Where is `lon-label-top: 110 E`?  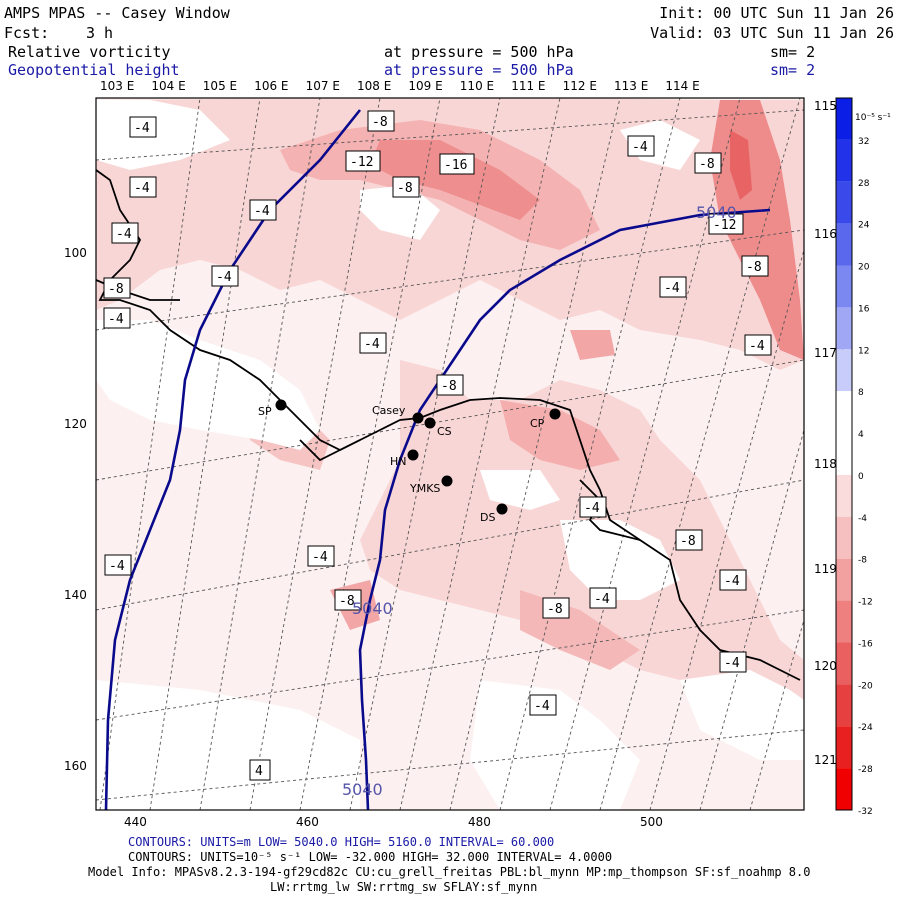
lon-label-top: 110 E is located at coordinates (477, 86).